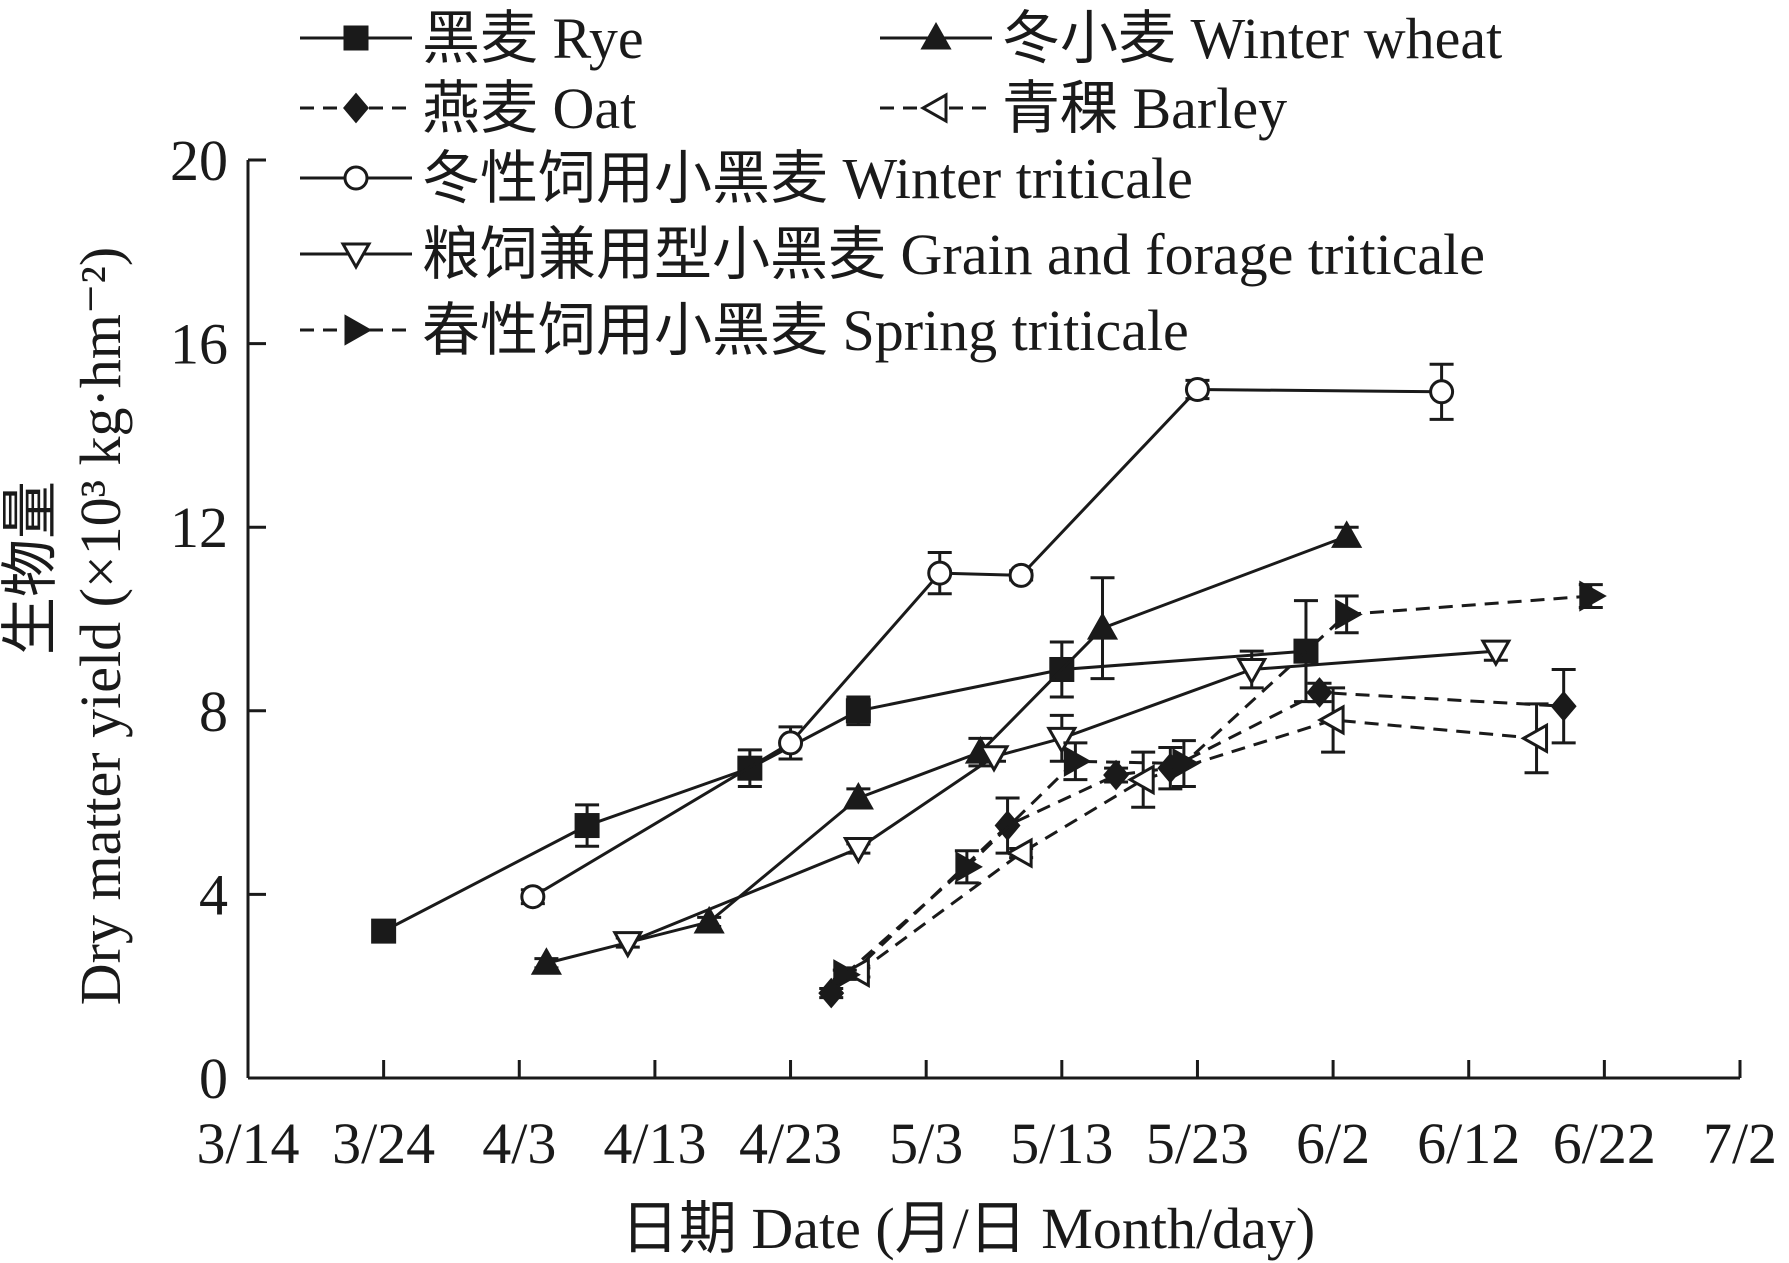  I want to click on legend-item: 粮饲兼用型小黑麦 Grain and forage triticale, so click(892, 254).